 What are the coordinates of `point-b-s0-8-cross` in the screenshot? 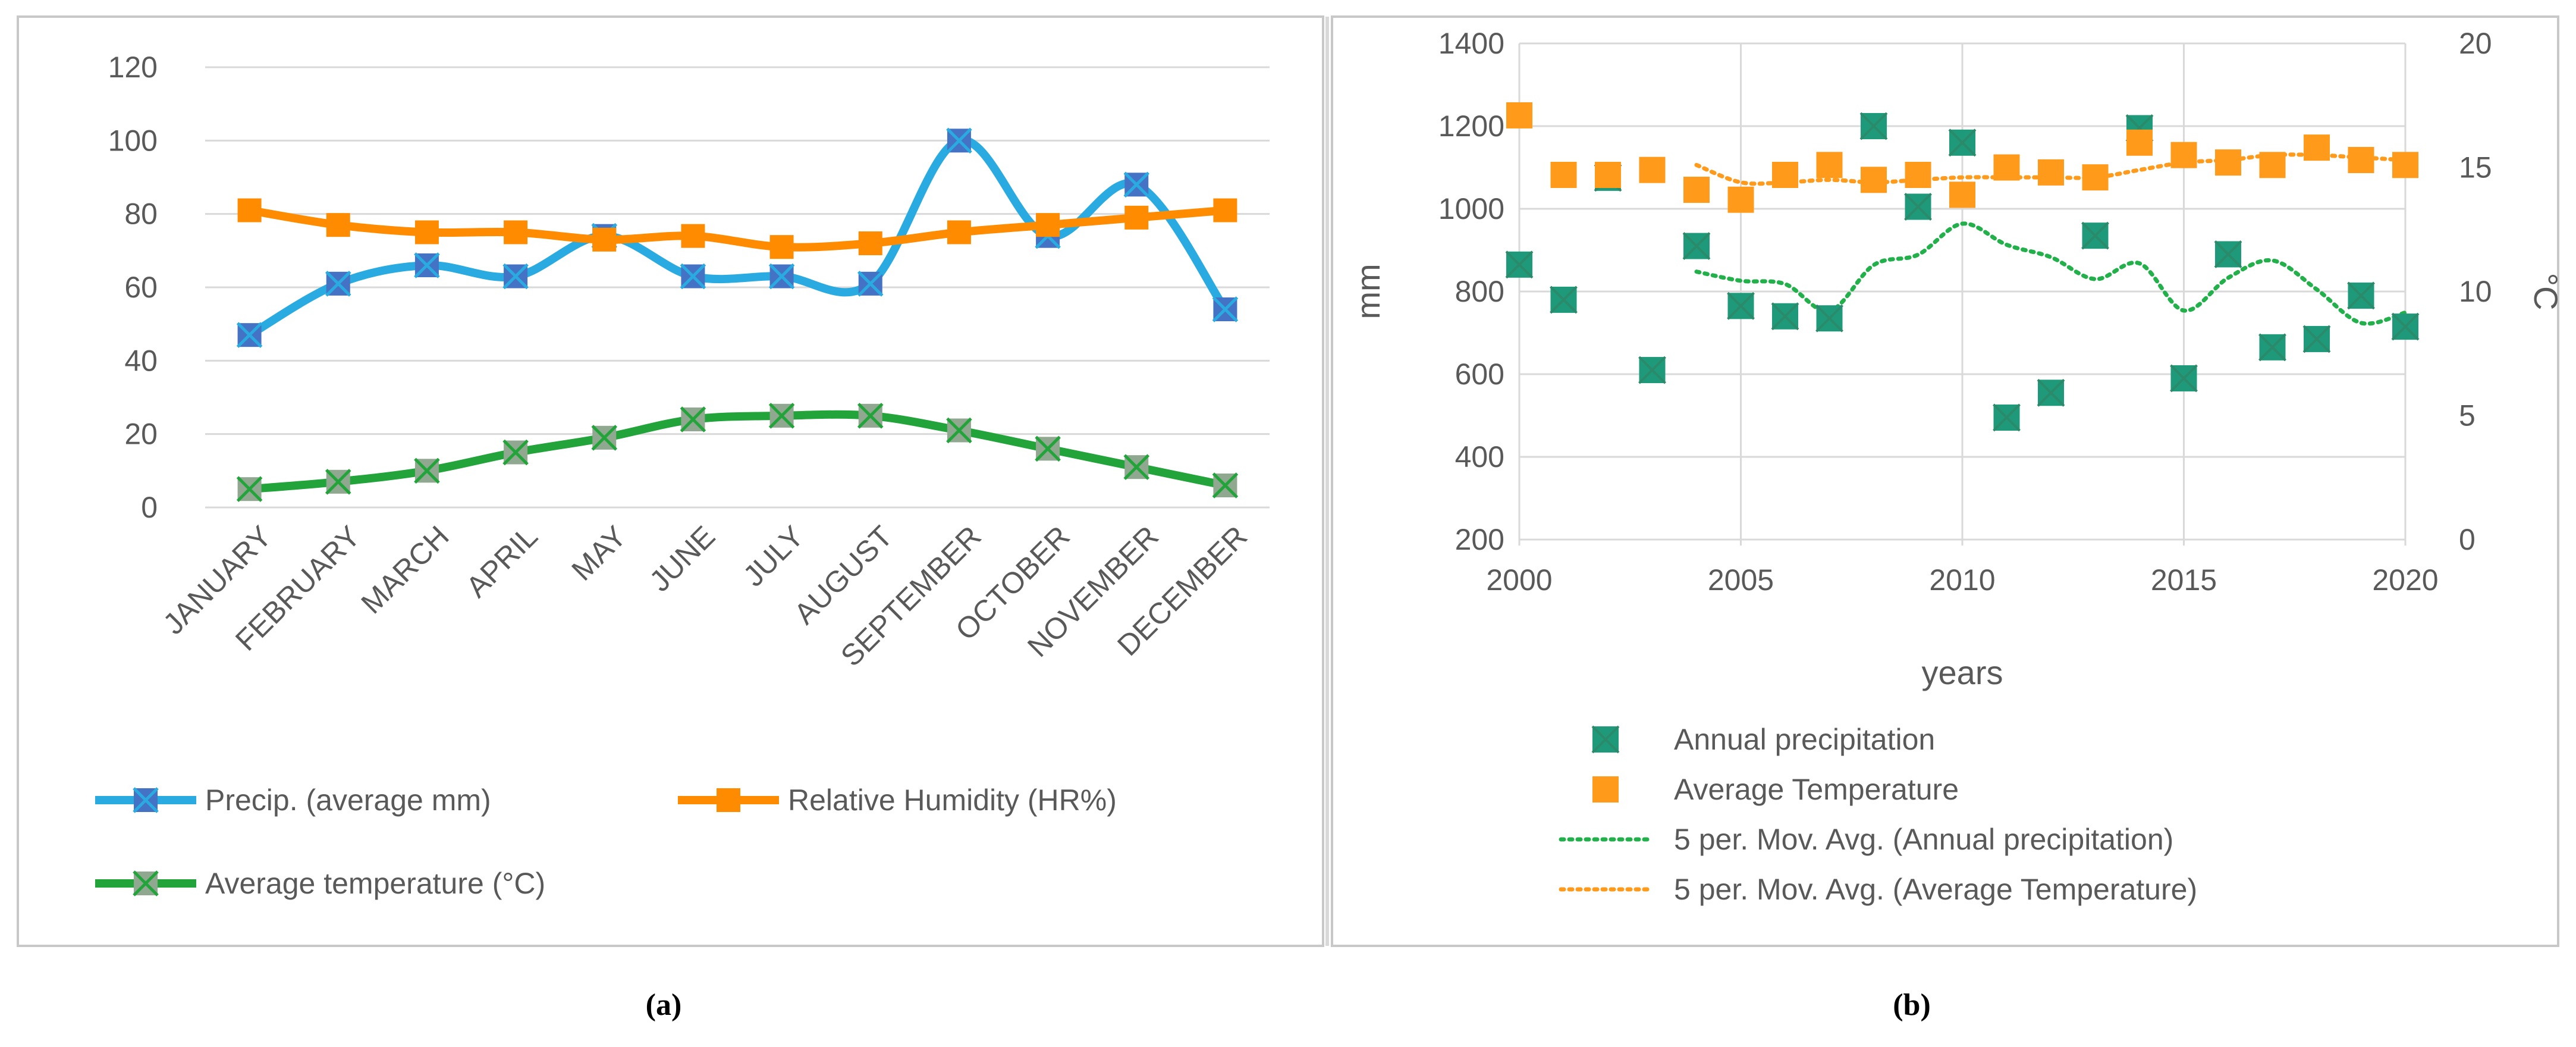 It's located at (1873, 126).